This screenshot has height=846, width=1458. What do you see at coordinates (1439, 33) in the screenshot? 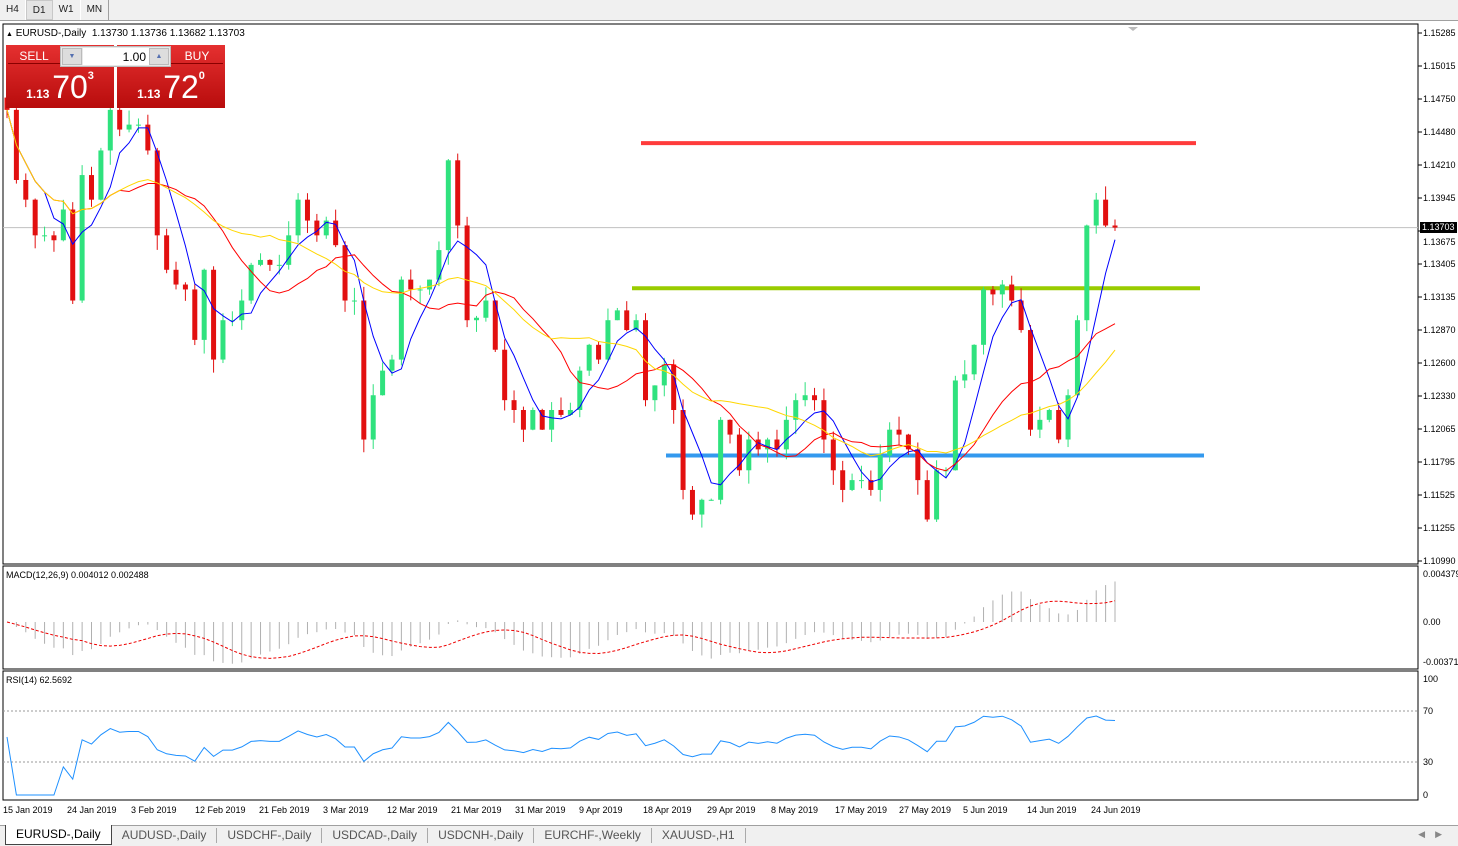
I see `price-tick: 1.15285` at bounding box center [1439, 33].